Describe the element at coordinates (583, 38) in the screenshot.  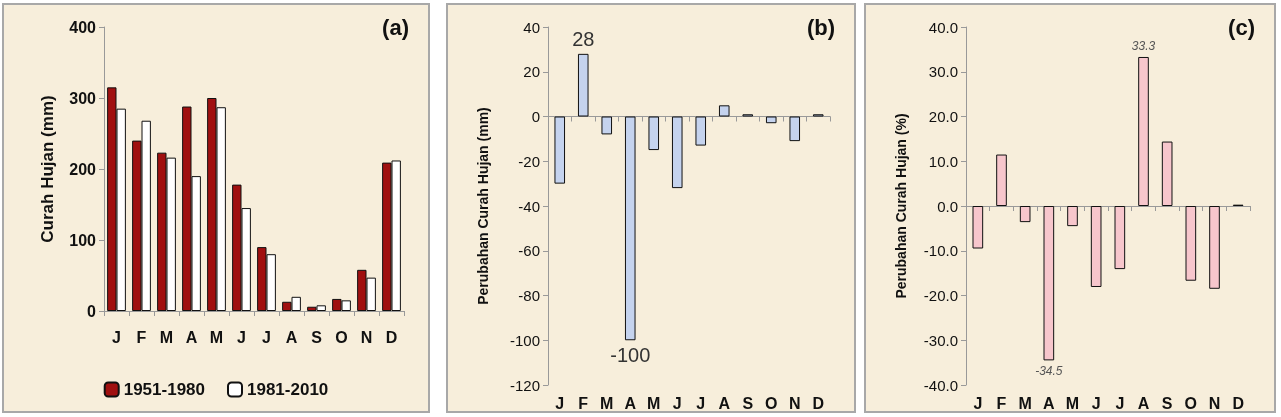
I see `data-label: 28` at that location.